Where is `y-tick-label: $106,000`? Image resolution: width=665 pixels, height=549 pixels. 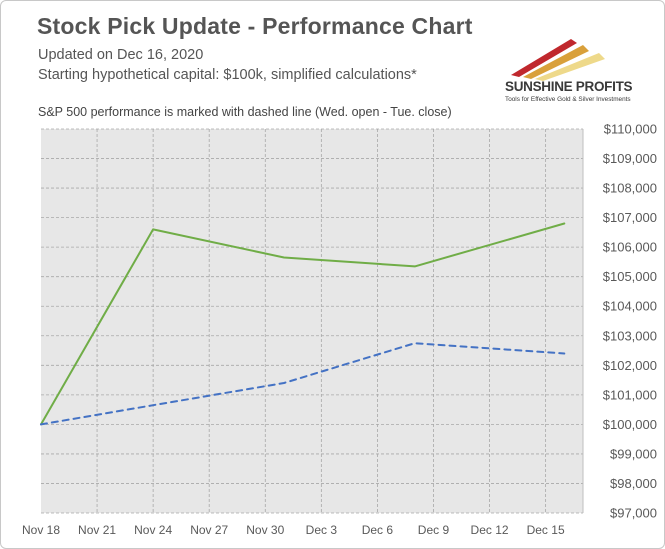
y-tick-label: $106,000 is located at coordinates (630, 247).